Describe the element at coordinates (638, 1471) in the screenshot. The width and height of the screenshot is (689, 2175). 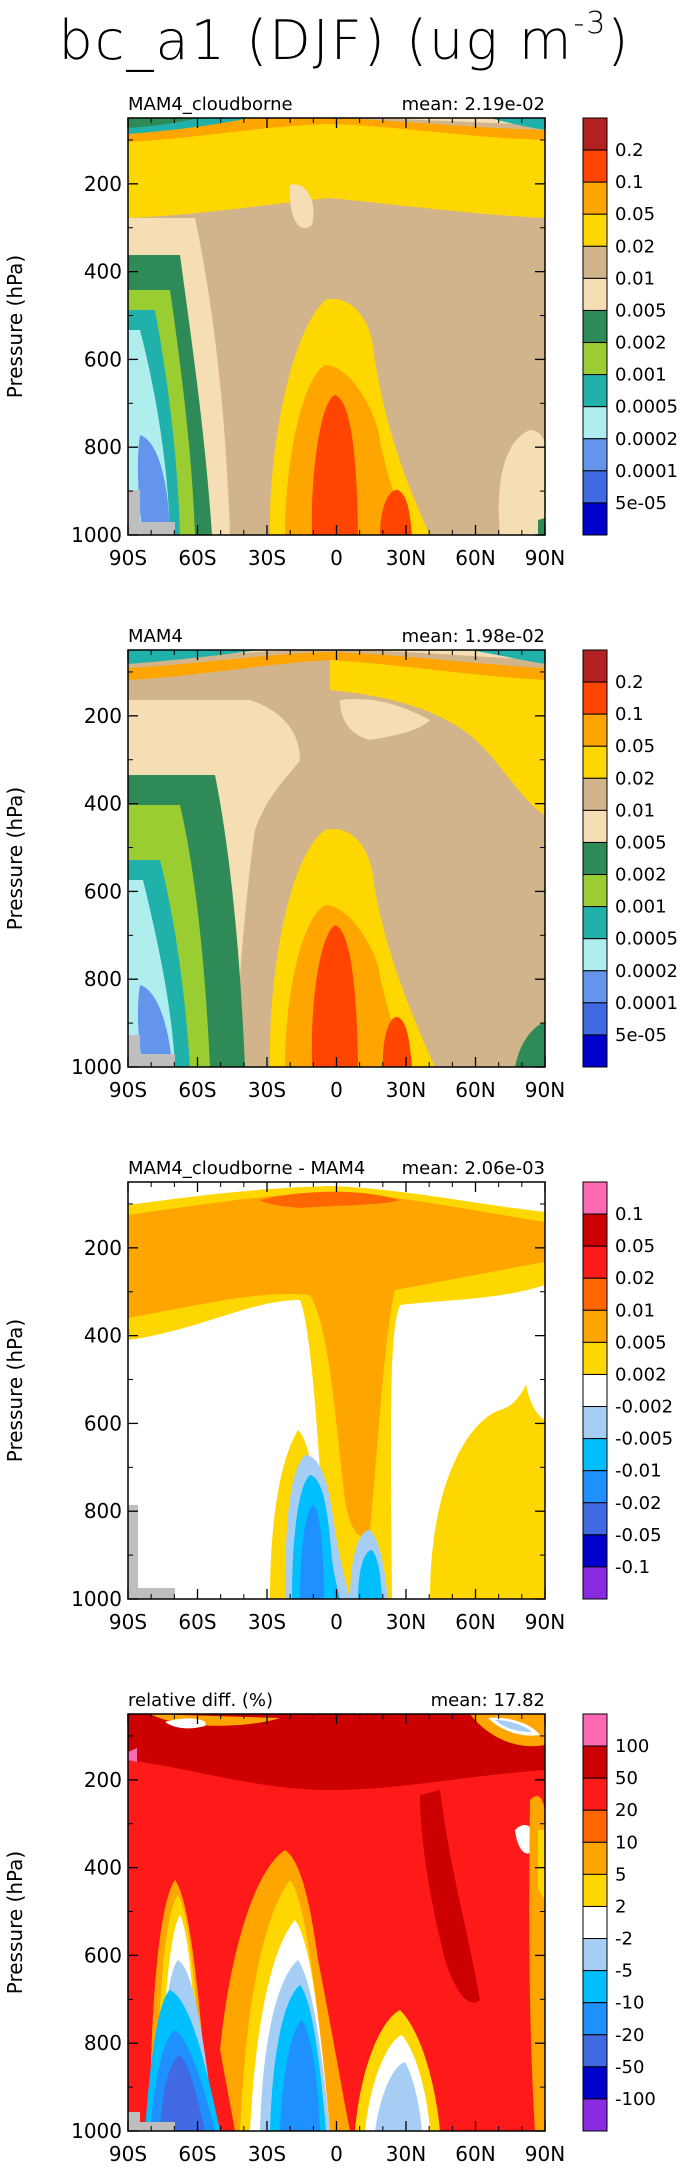
I see `colorbar-level-label: -0.01` at that location.